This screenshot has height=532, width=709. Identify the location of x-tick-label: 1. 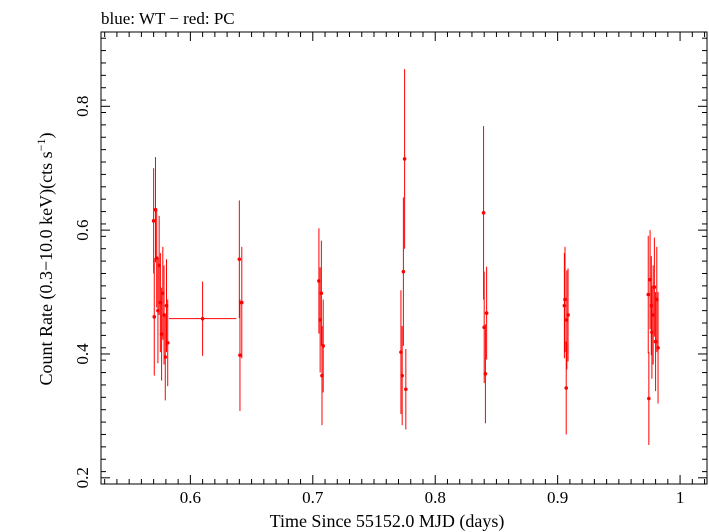
(680, 497).